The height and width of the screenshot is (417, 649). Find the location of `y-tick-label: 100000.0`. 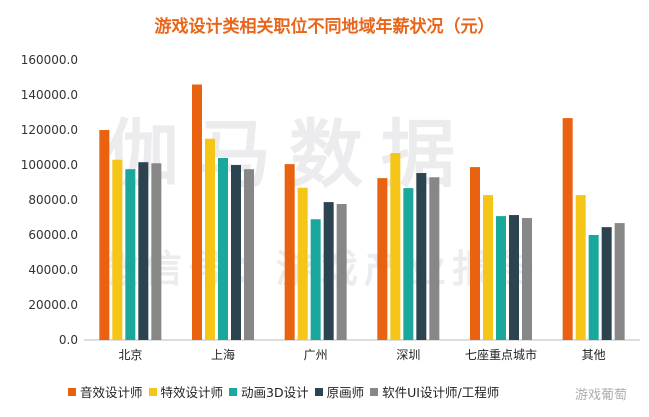

y-tick-label: 100000.0 is located at coordinates (49, 165).